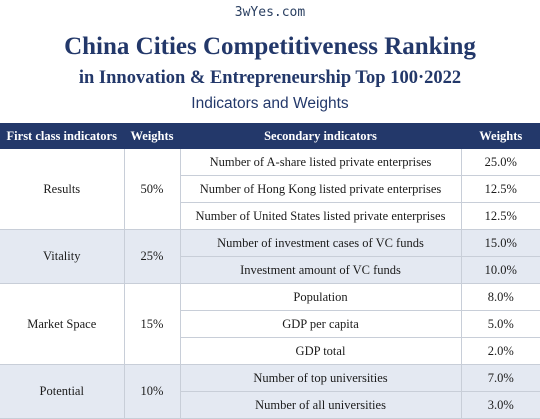  Describe the element at coordinates (500, 378) in the screenshot. I see `secondary-weight-cell: 7.0%` at that location.